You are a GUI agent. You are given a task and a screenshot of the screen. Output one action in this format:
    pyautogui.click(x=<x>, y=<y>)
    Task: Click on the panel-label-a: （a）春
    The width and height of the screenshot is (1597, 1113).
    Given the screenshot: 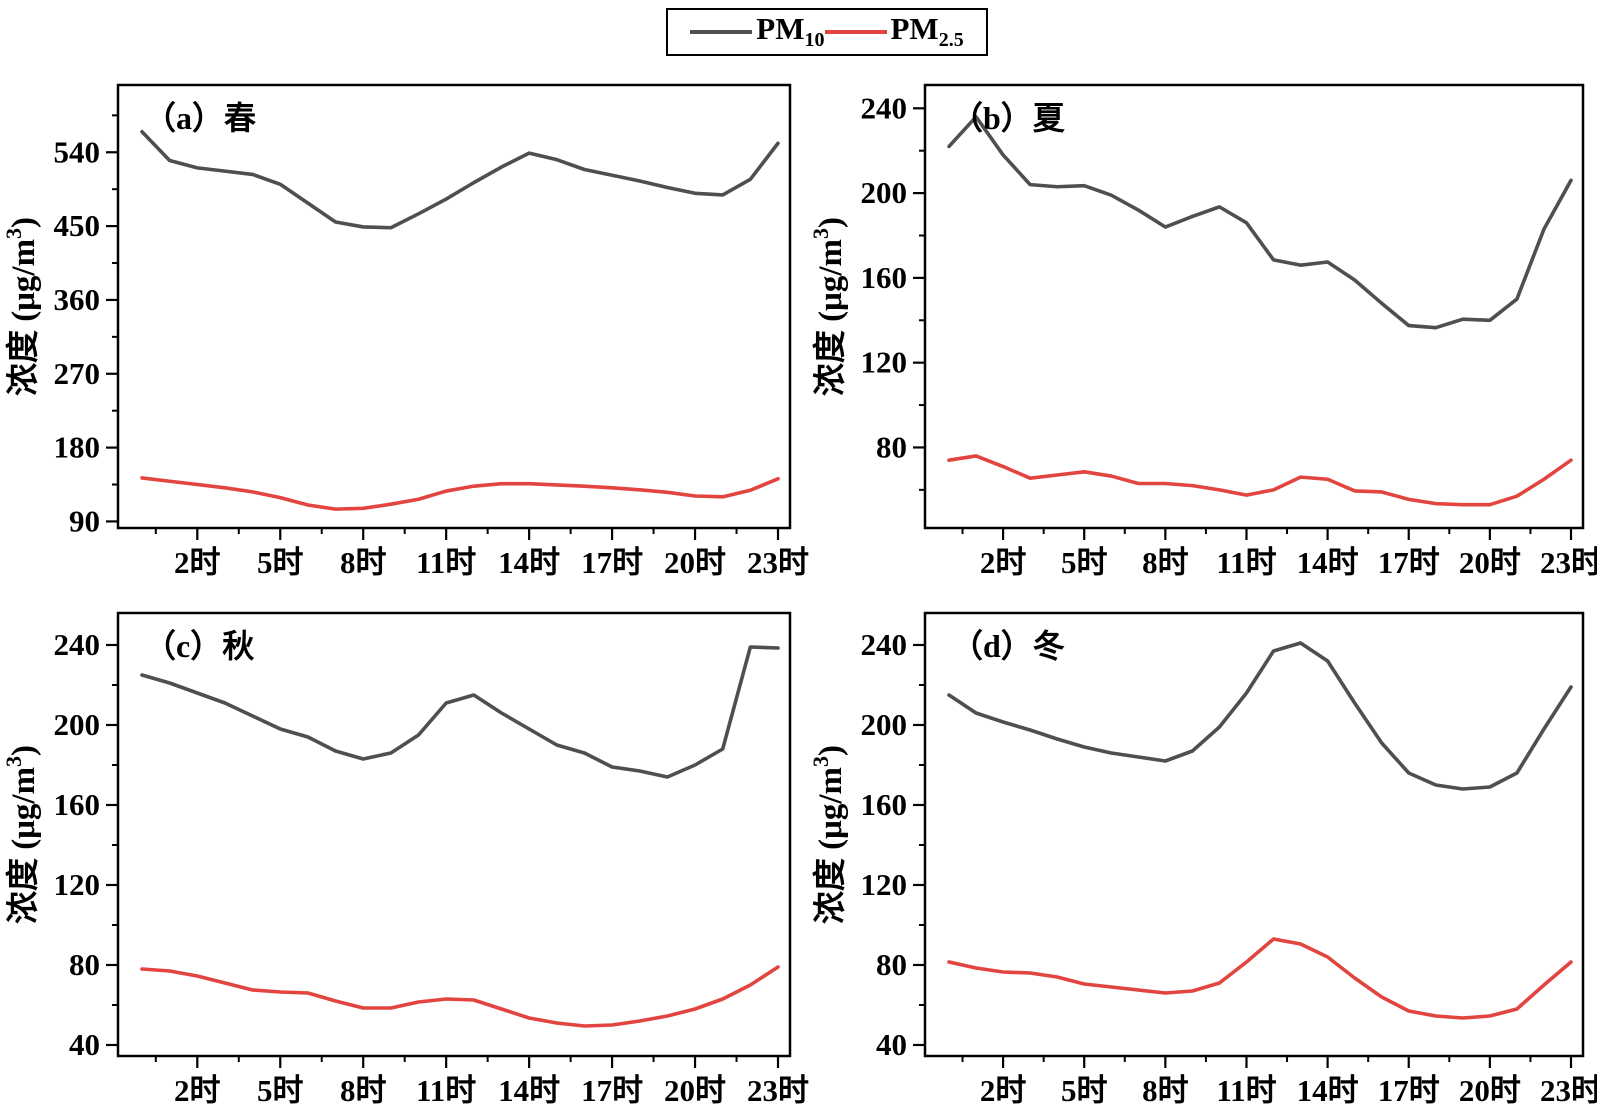 What is the action you would take?
    pyautogui.click(x=200, y=118)
    